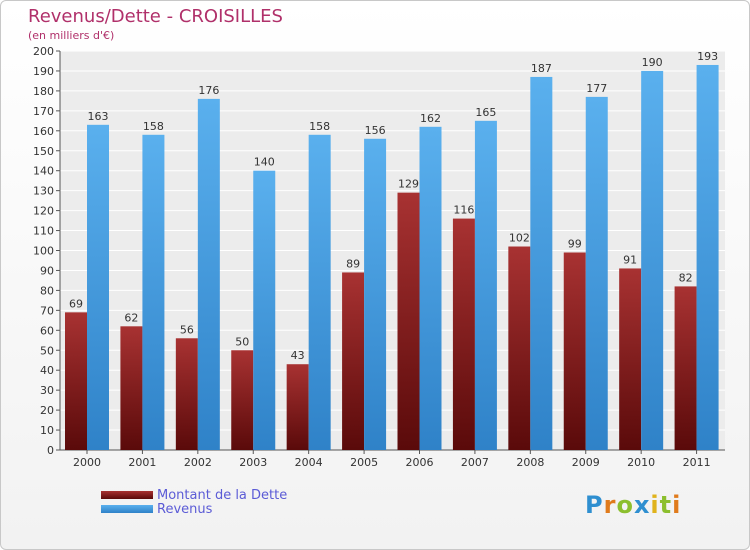 Image resolution: width=750 pixels, height=550 pixels. Describe the element at coordinates (98, 116) in the screenshot. I see `value-label-revenus: 163` at that location.